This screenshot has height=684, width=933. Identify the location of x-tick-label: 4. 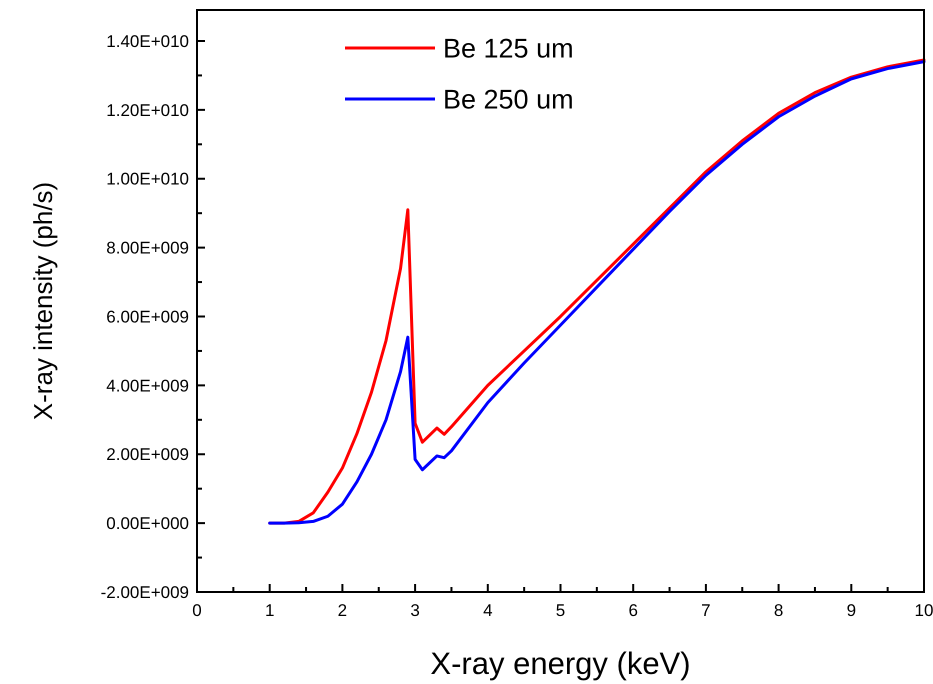
(488, 610).